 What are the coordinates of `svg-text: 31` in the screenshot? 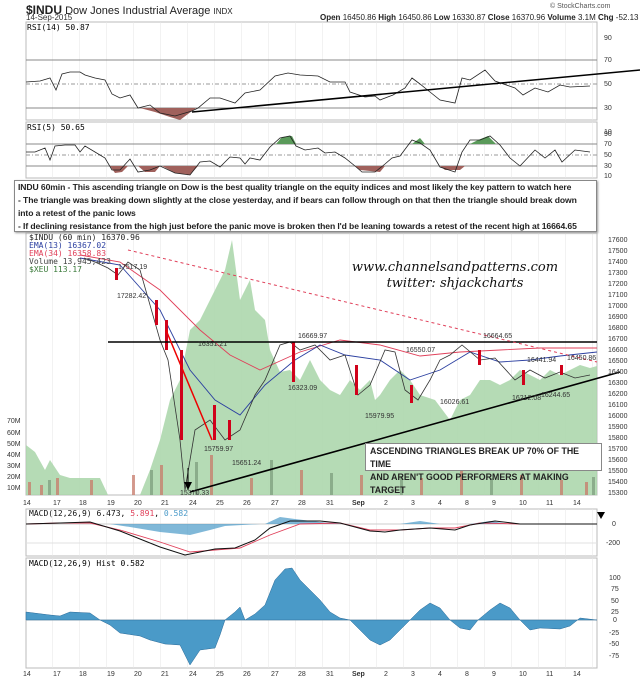 It's located at (330, 674).